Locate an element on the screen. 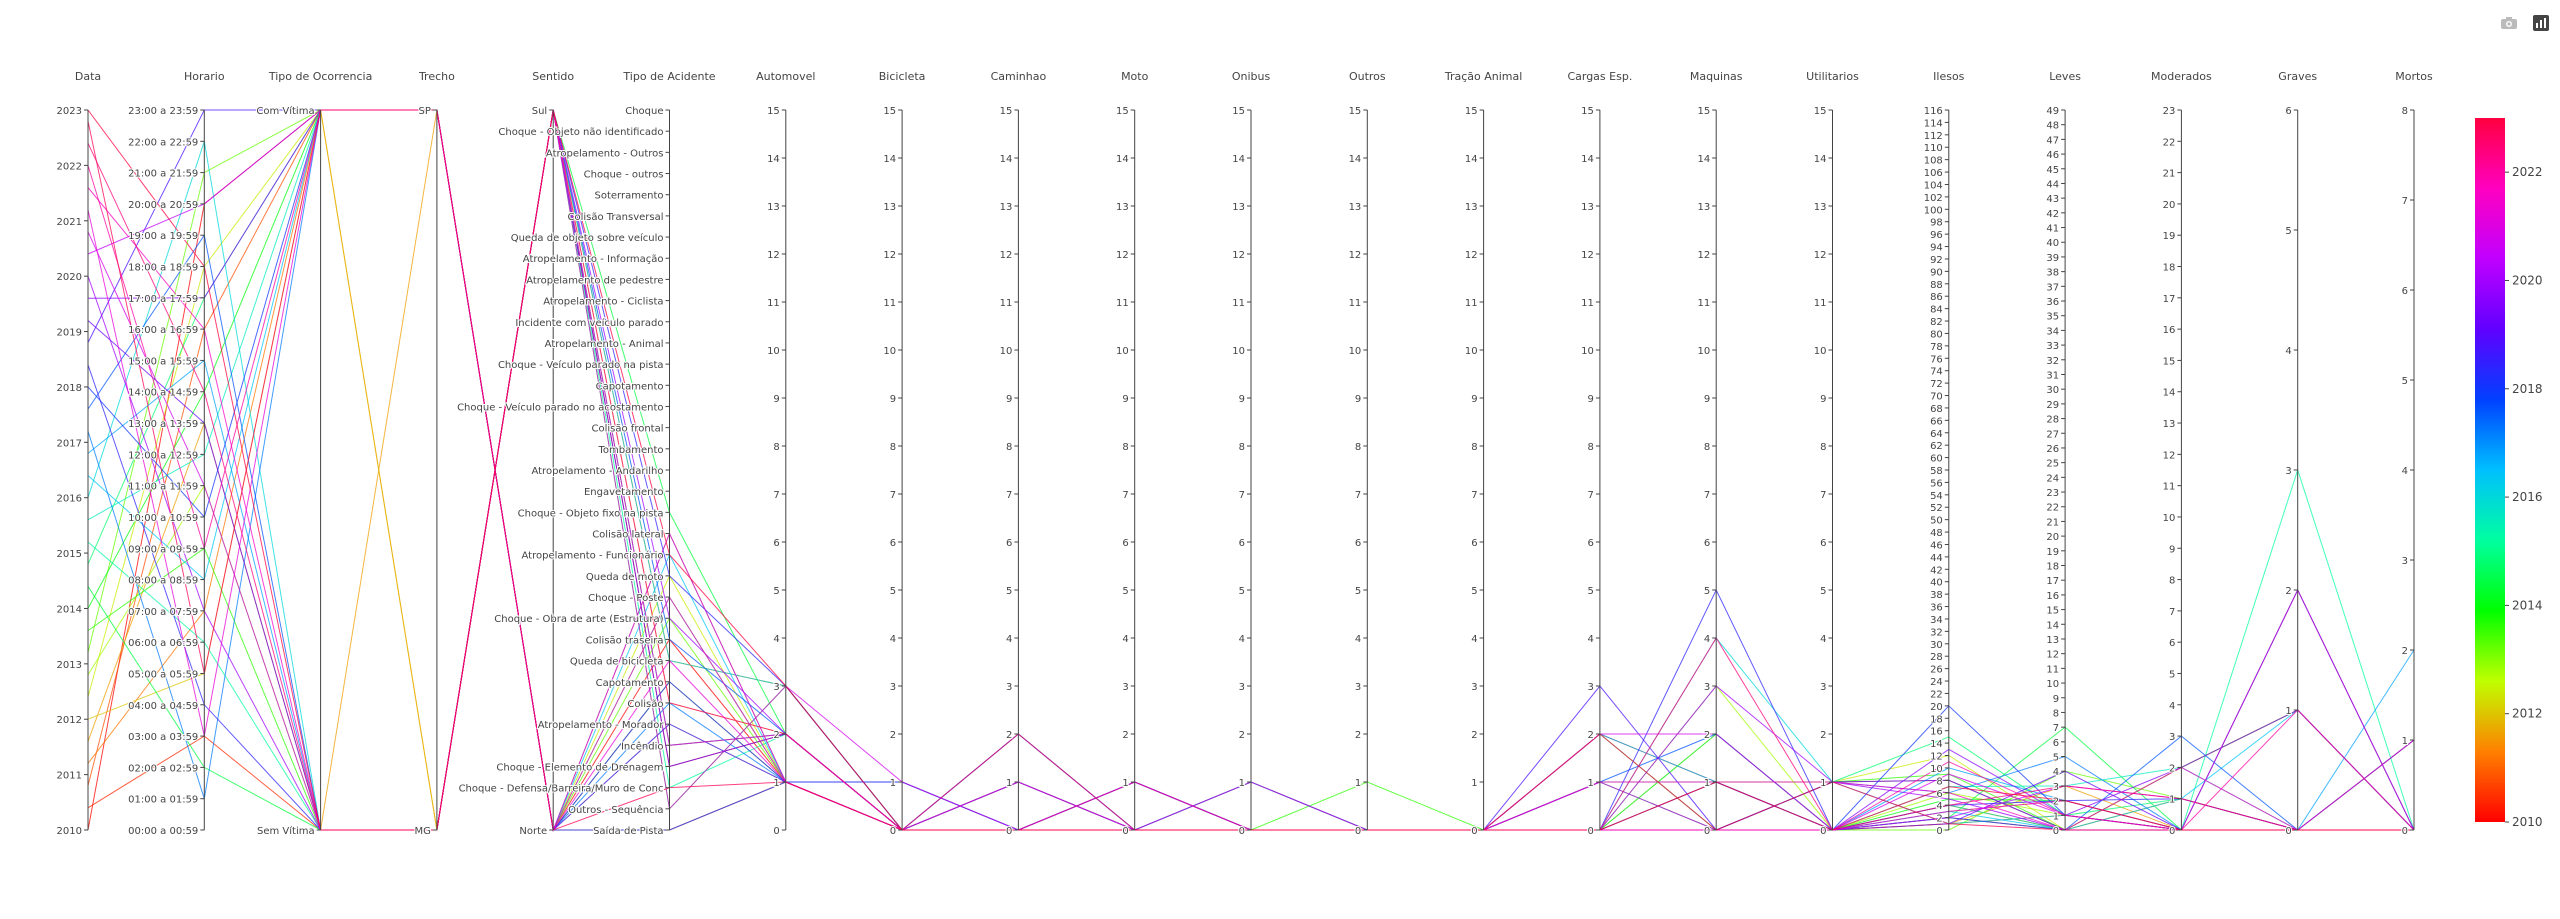  tick-label: 112 is located at coordinates (1933, 136).